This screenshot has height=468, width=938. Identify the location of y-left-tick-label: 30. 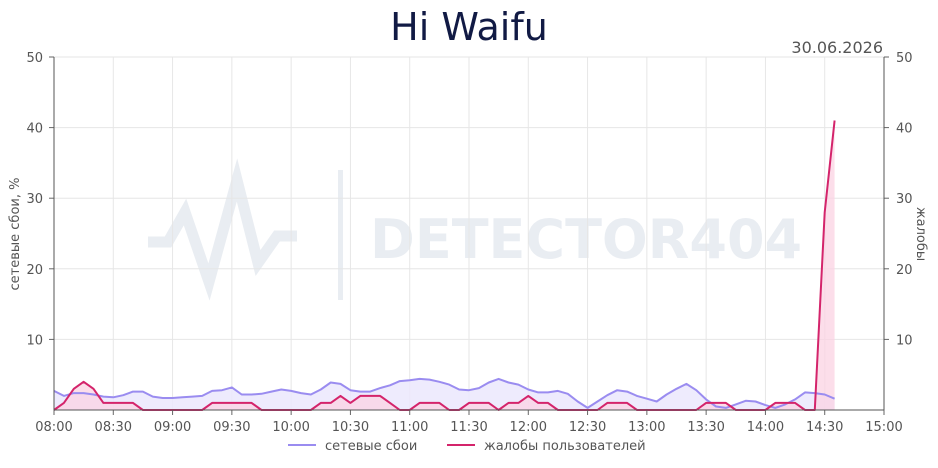
(34, 199).